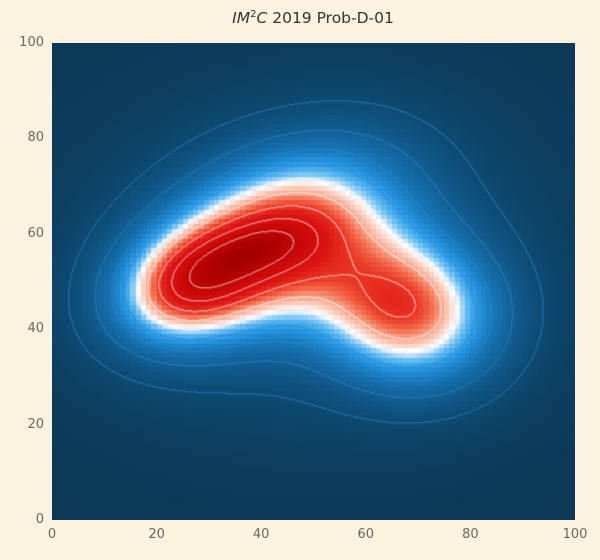  What do you see at coordinates (241, 18) in the screenshot?
I see `title-math-pre: IM` at bounding box center [241, 18].